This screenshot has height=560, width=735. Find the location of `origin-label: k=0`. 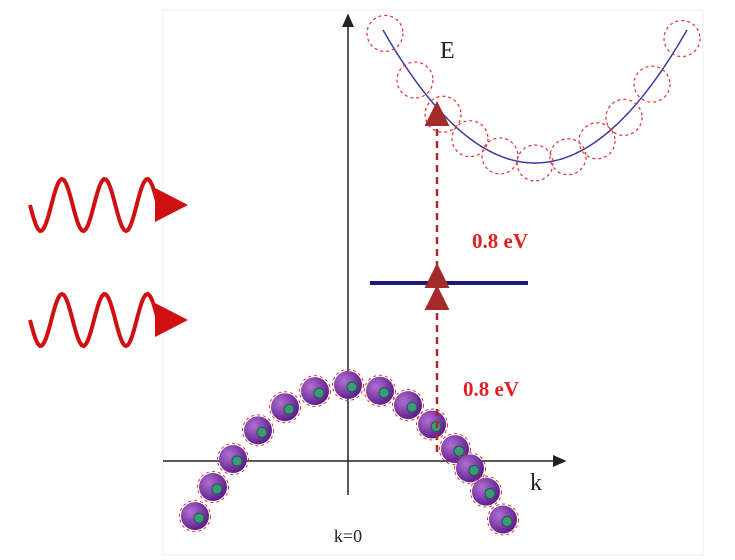

origin-label: k=0 is located at coordinates (348, 536).